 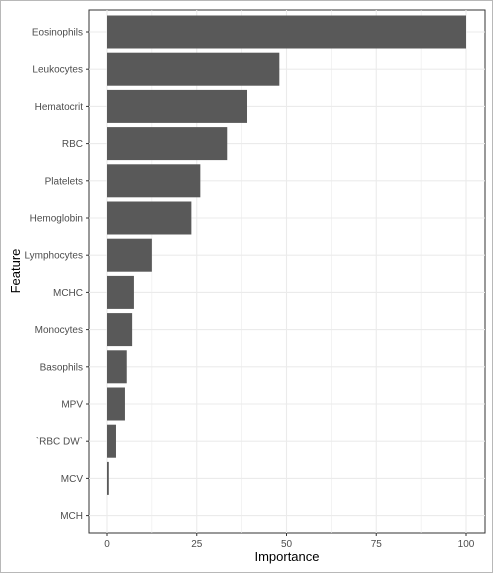 I want to click on y-tick-label: Platelets, so click(x=64, y=181).